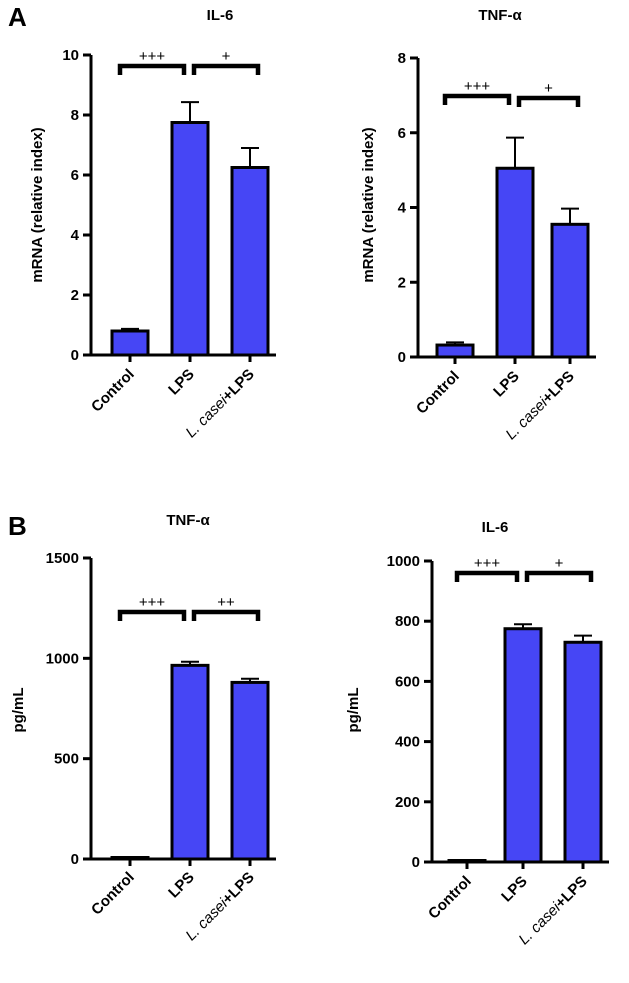 This screenshot has height=983, width=629. I want to click on y-tick-label: 800, so click(407, 621).